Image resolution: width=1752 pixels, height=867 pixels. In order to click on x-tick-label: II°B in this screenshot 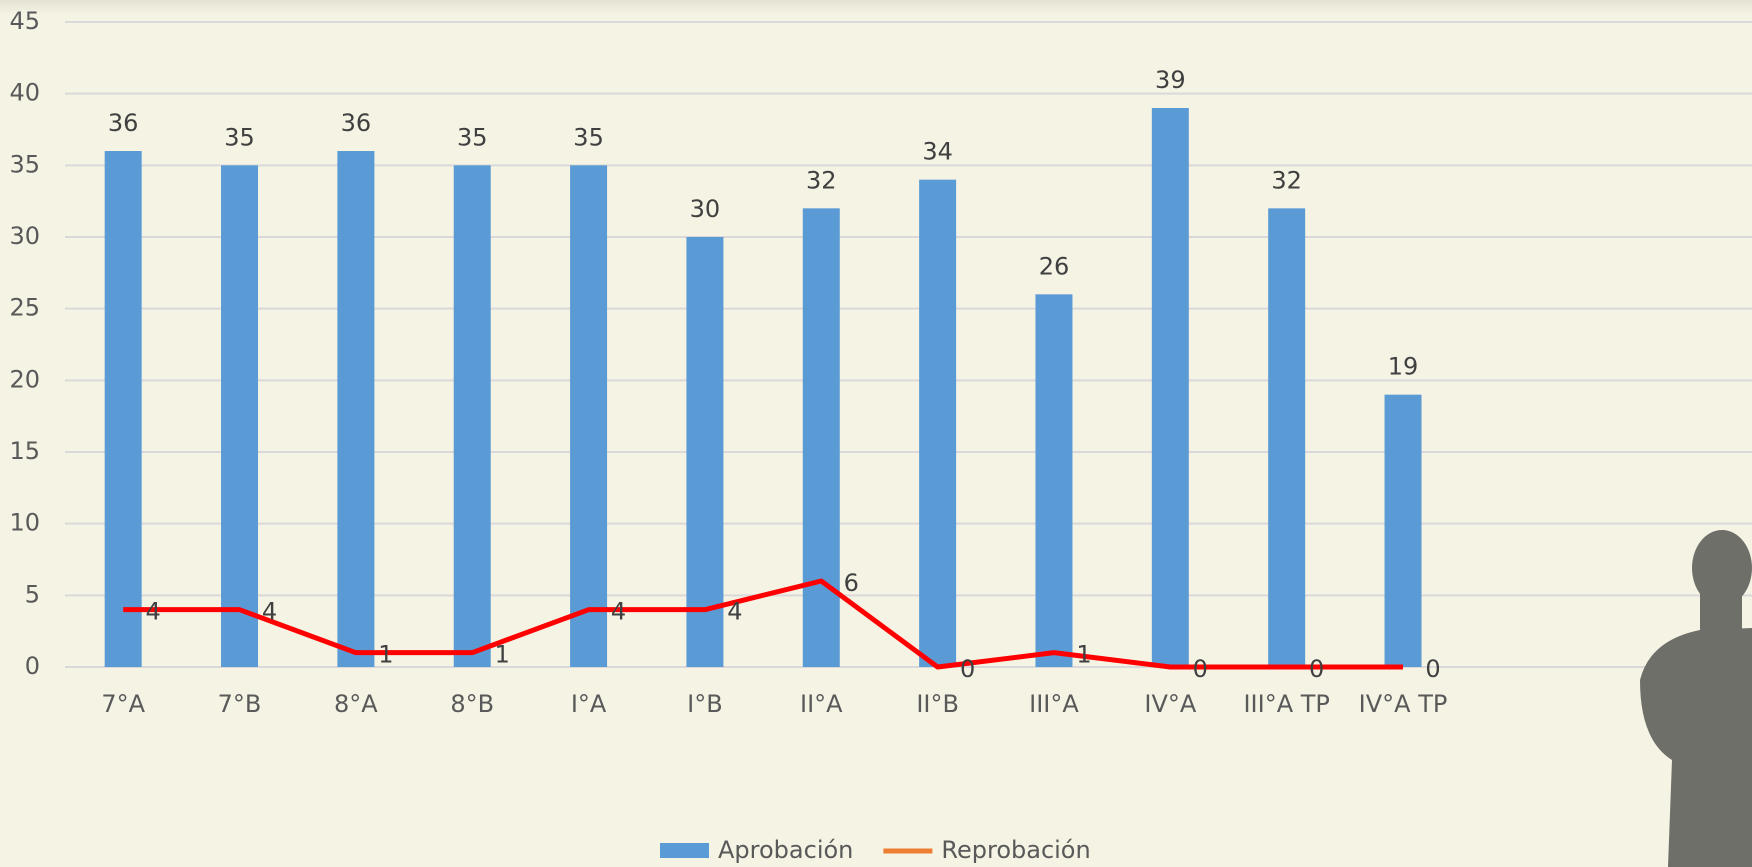, I will do `click(937, 704)`.